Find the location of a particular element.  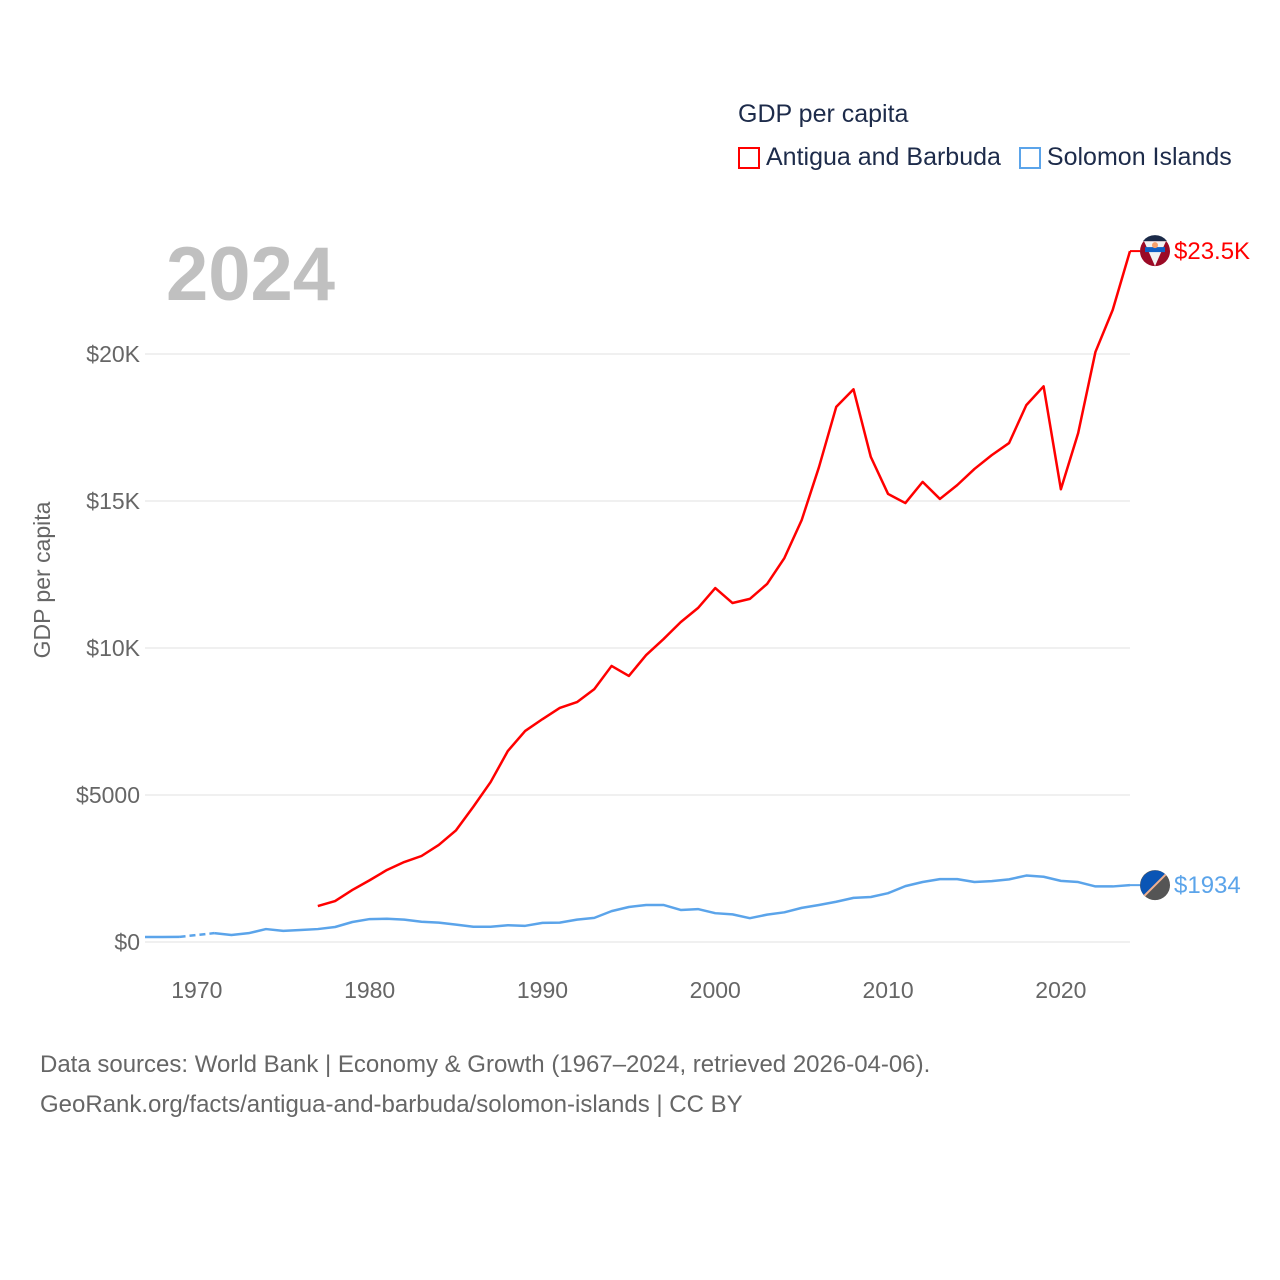

solomon-flag-icon is located at coordinates (1155, 885).